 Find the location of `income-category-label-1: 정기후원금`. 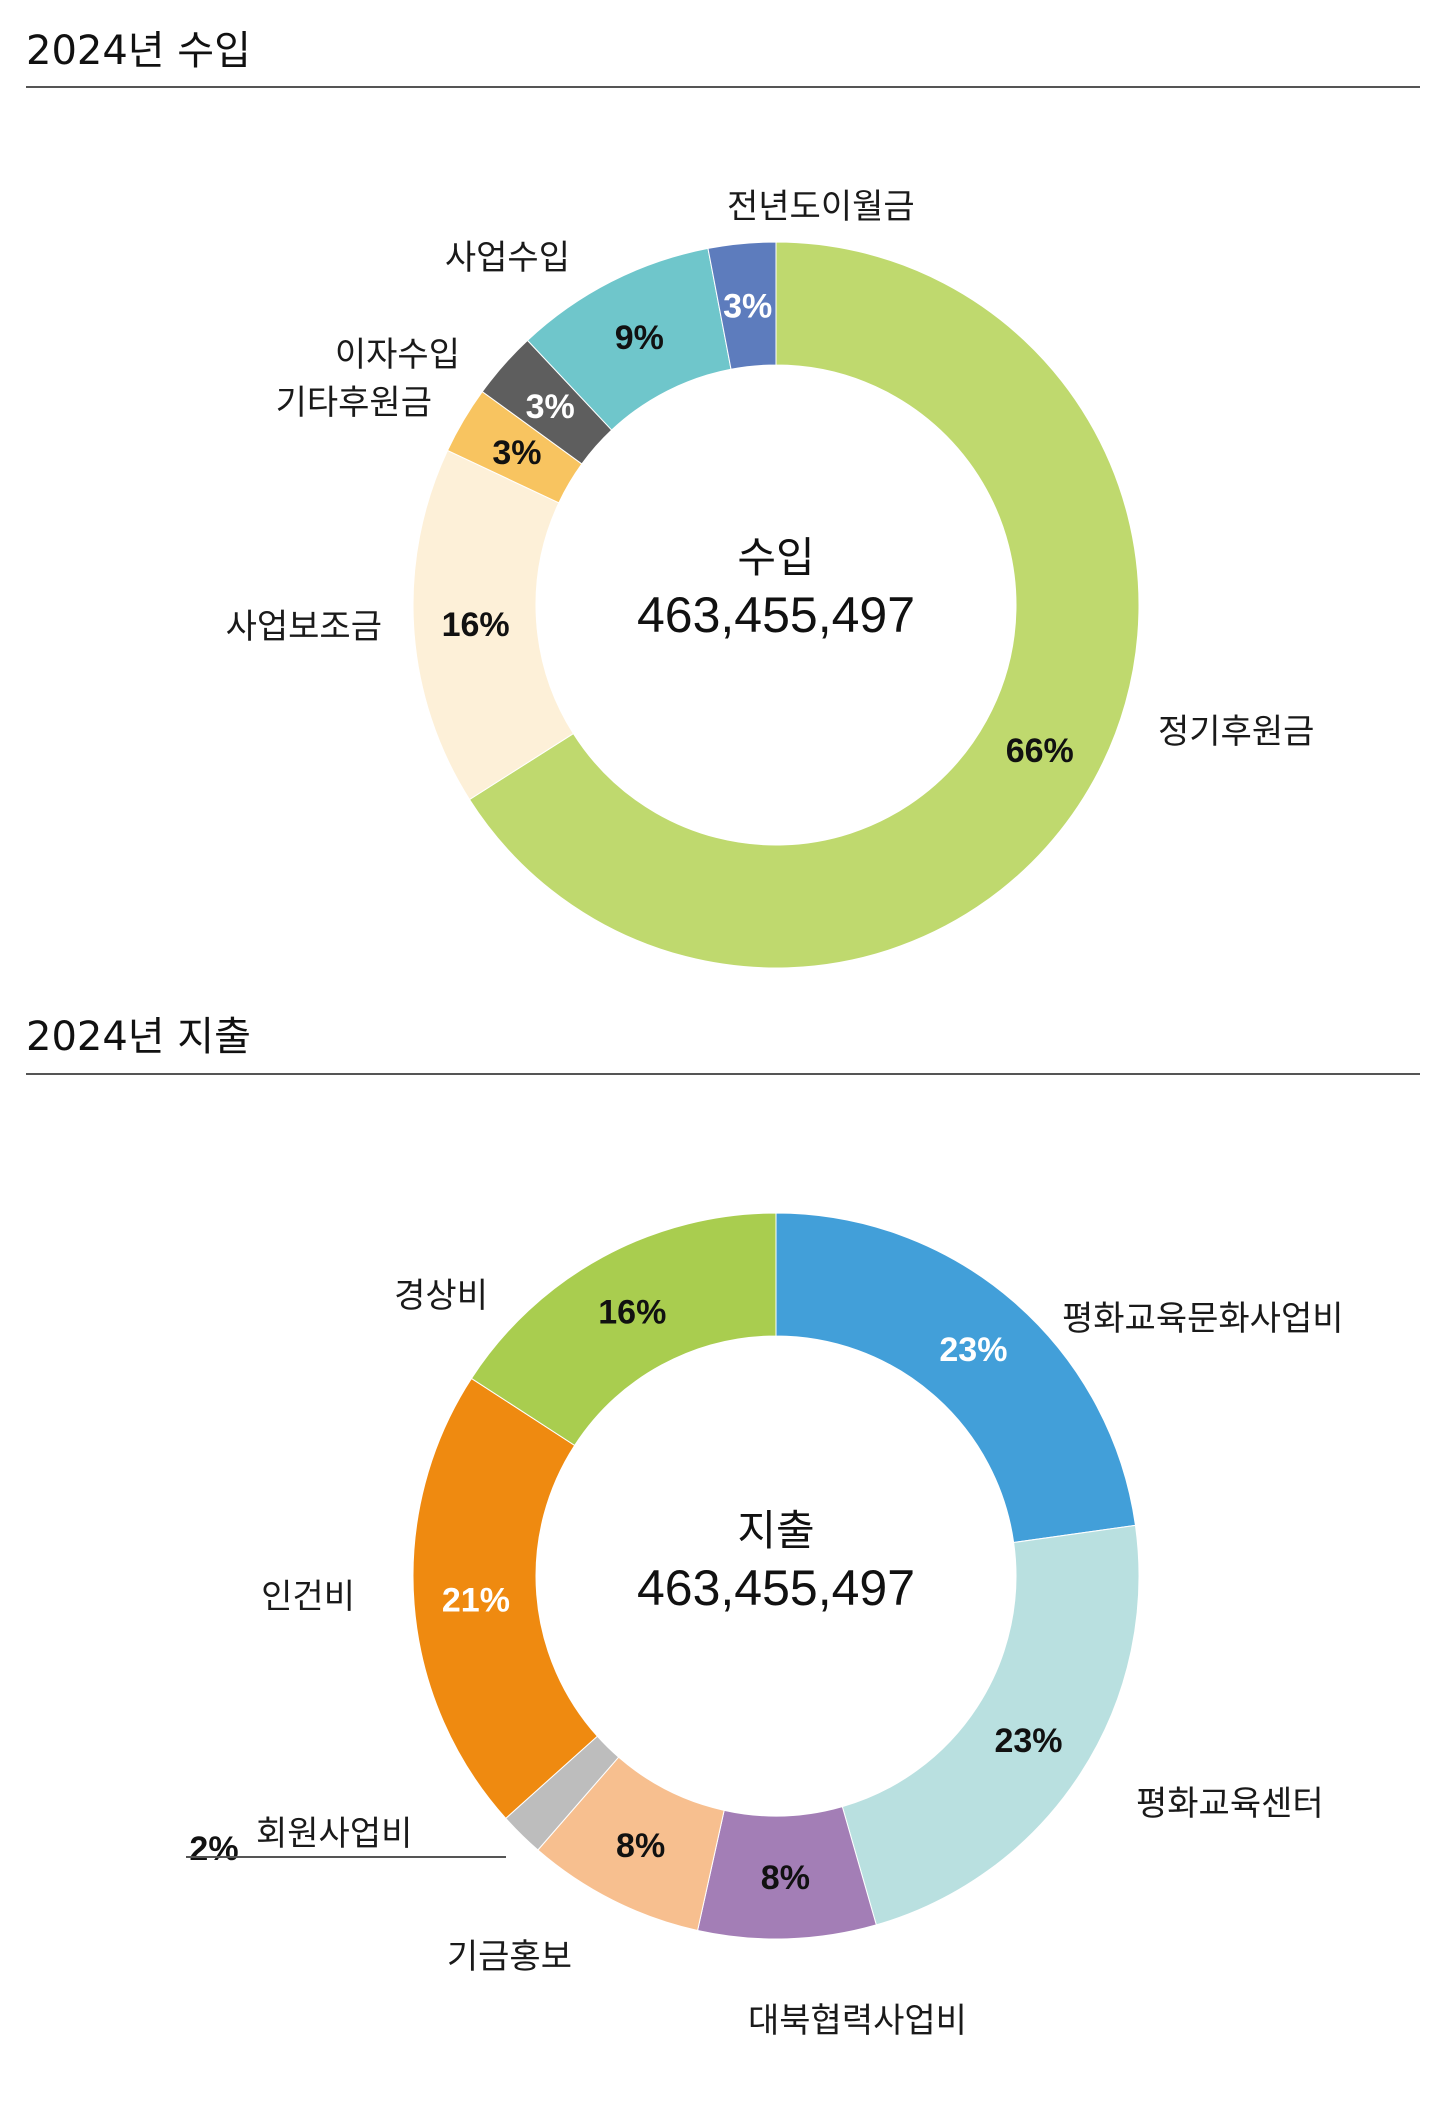

income-category-label-1: 정기후원금 is located at coordinates (1236, 732).